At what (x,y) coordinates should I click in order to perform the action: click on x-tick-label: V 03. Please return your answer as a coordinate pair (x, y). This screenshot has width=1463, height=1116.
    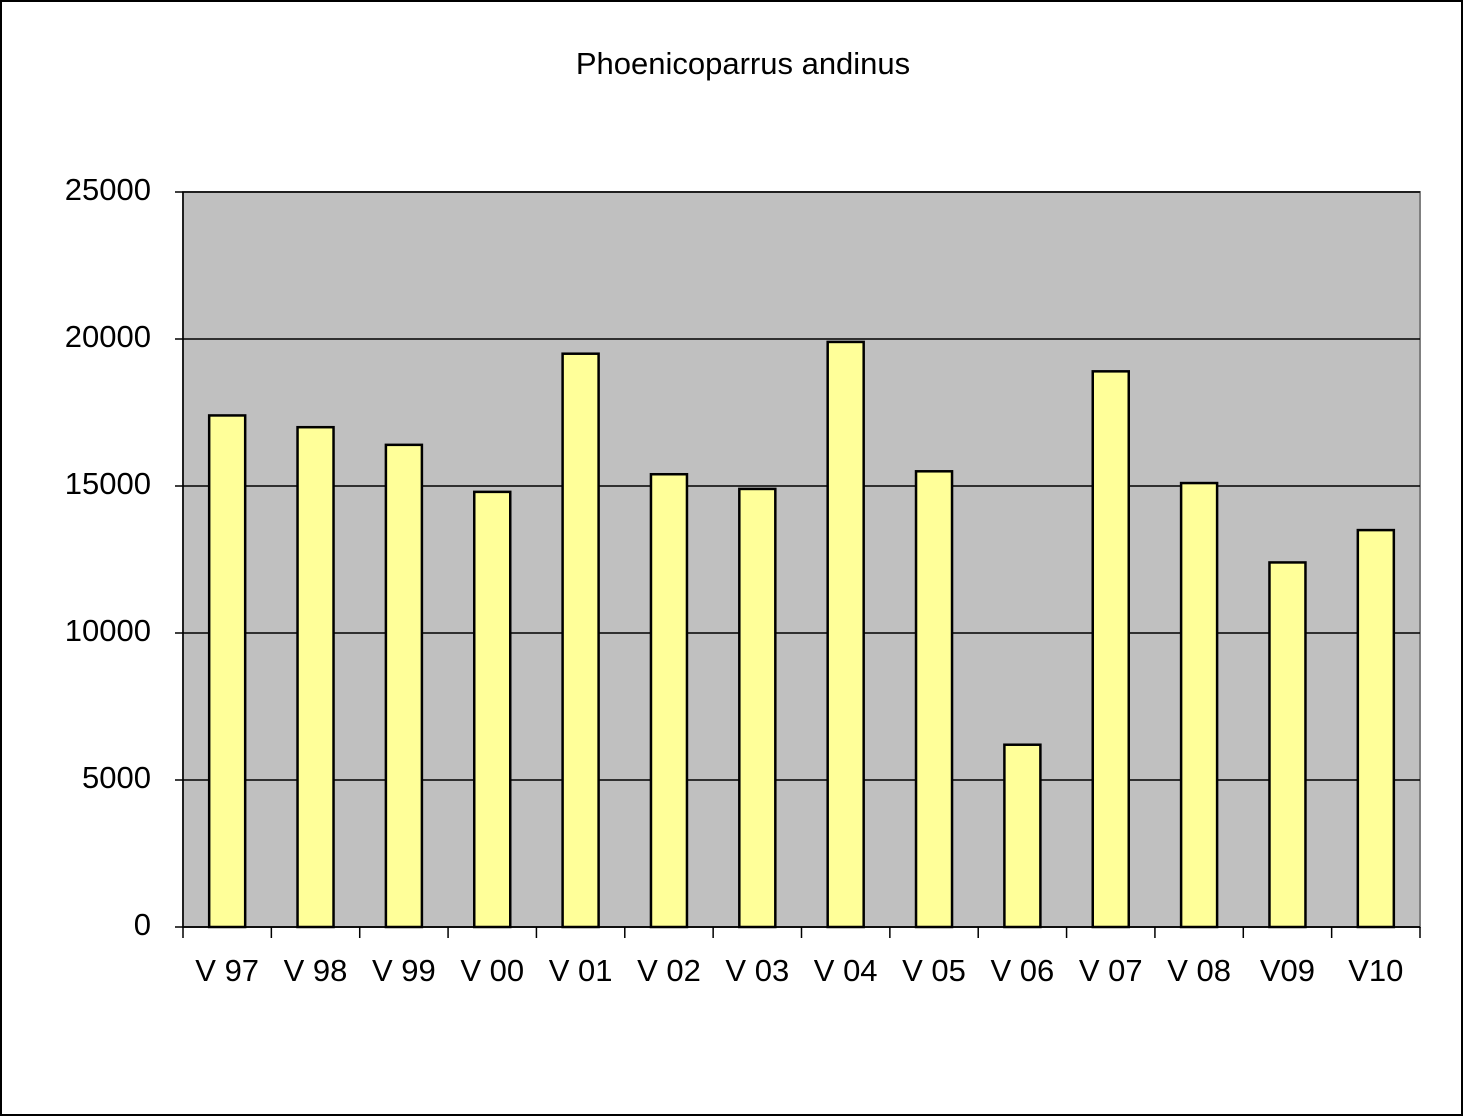
    Looking at the image, I should click on (757, 970).